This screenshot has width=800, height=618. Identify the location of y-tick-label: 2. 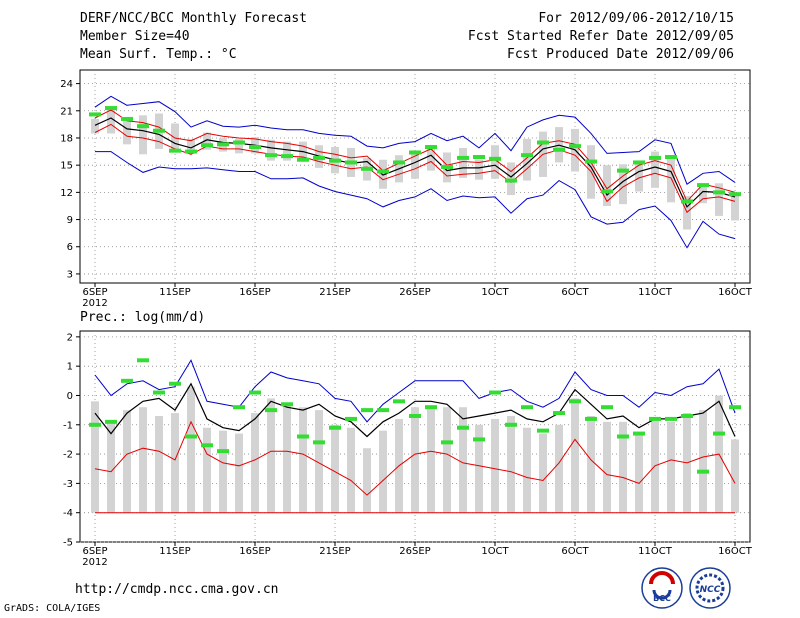
(70, 337).